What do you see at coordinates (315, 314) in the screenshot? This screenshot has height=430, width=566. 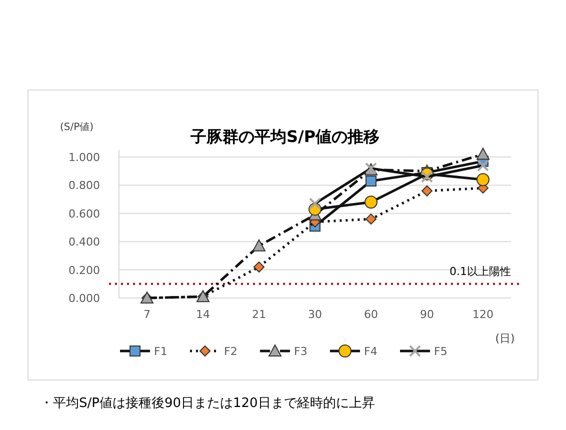 I see `x-tick-label: 30` at bounding box center [315, 314].